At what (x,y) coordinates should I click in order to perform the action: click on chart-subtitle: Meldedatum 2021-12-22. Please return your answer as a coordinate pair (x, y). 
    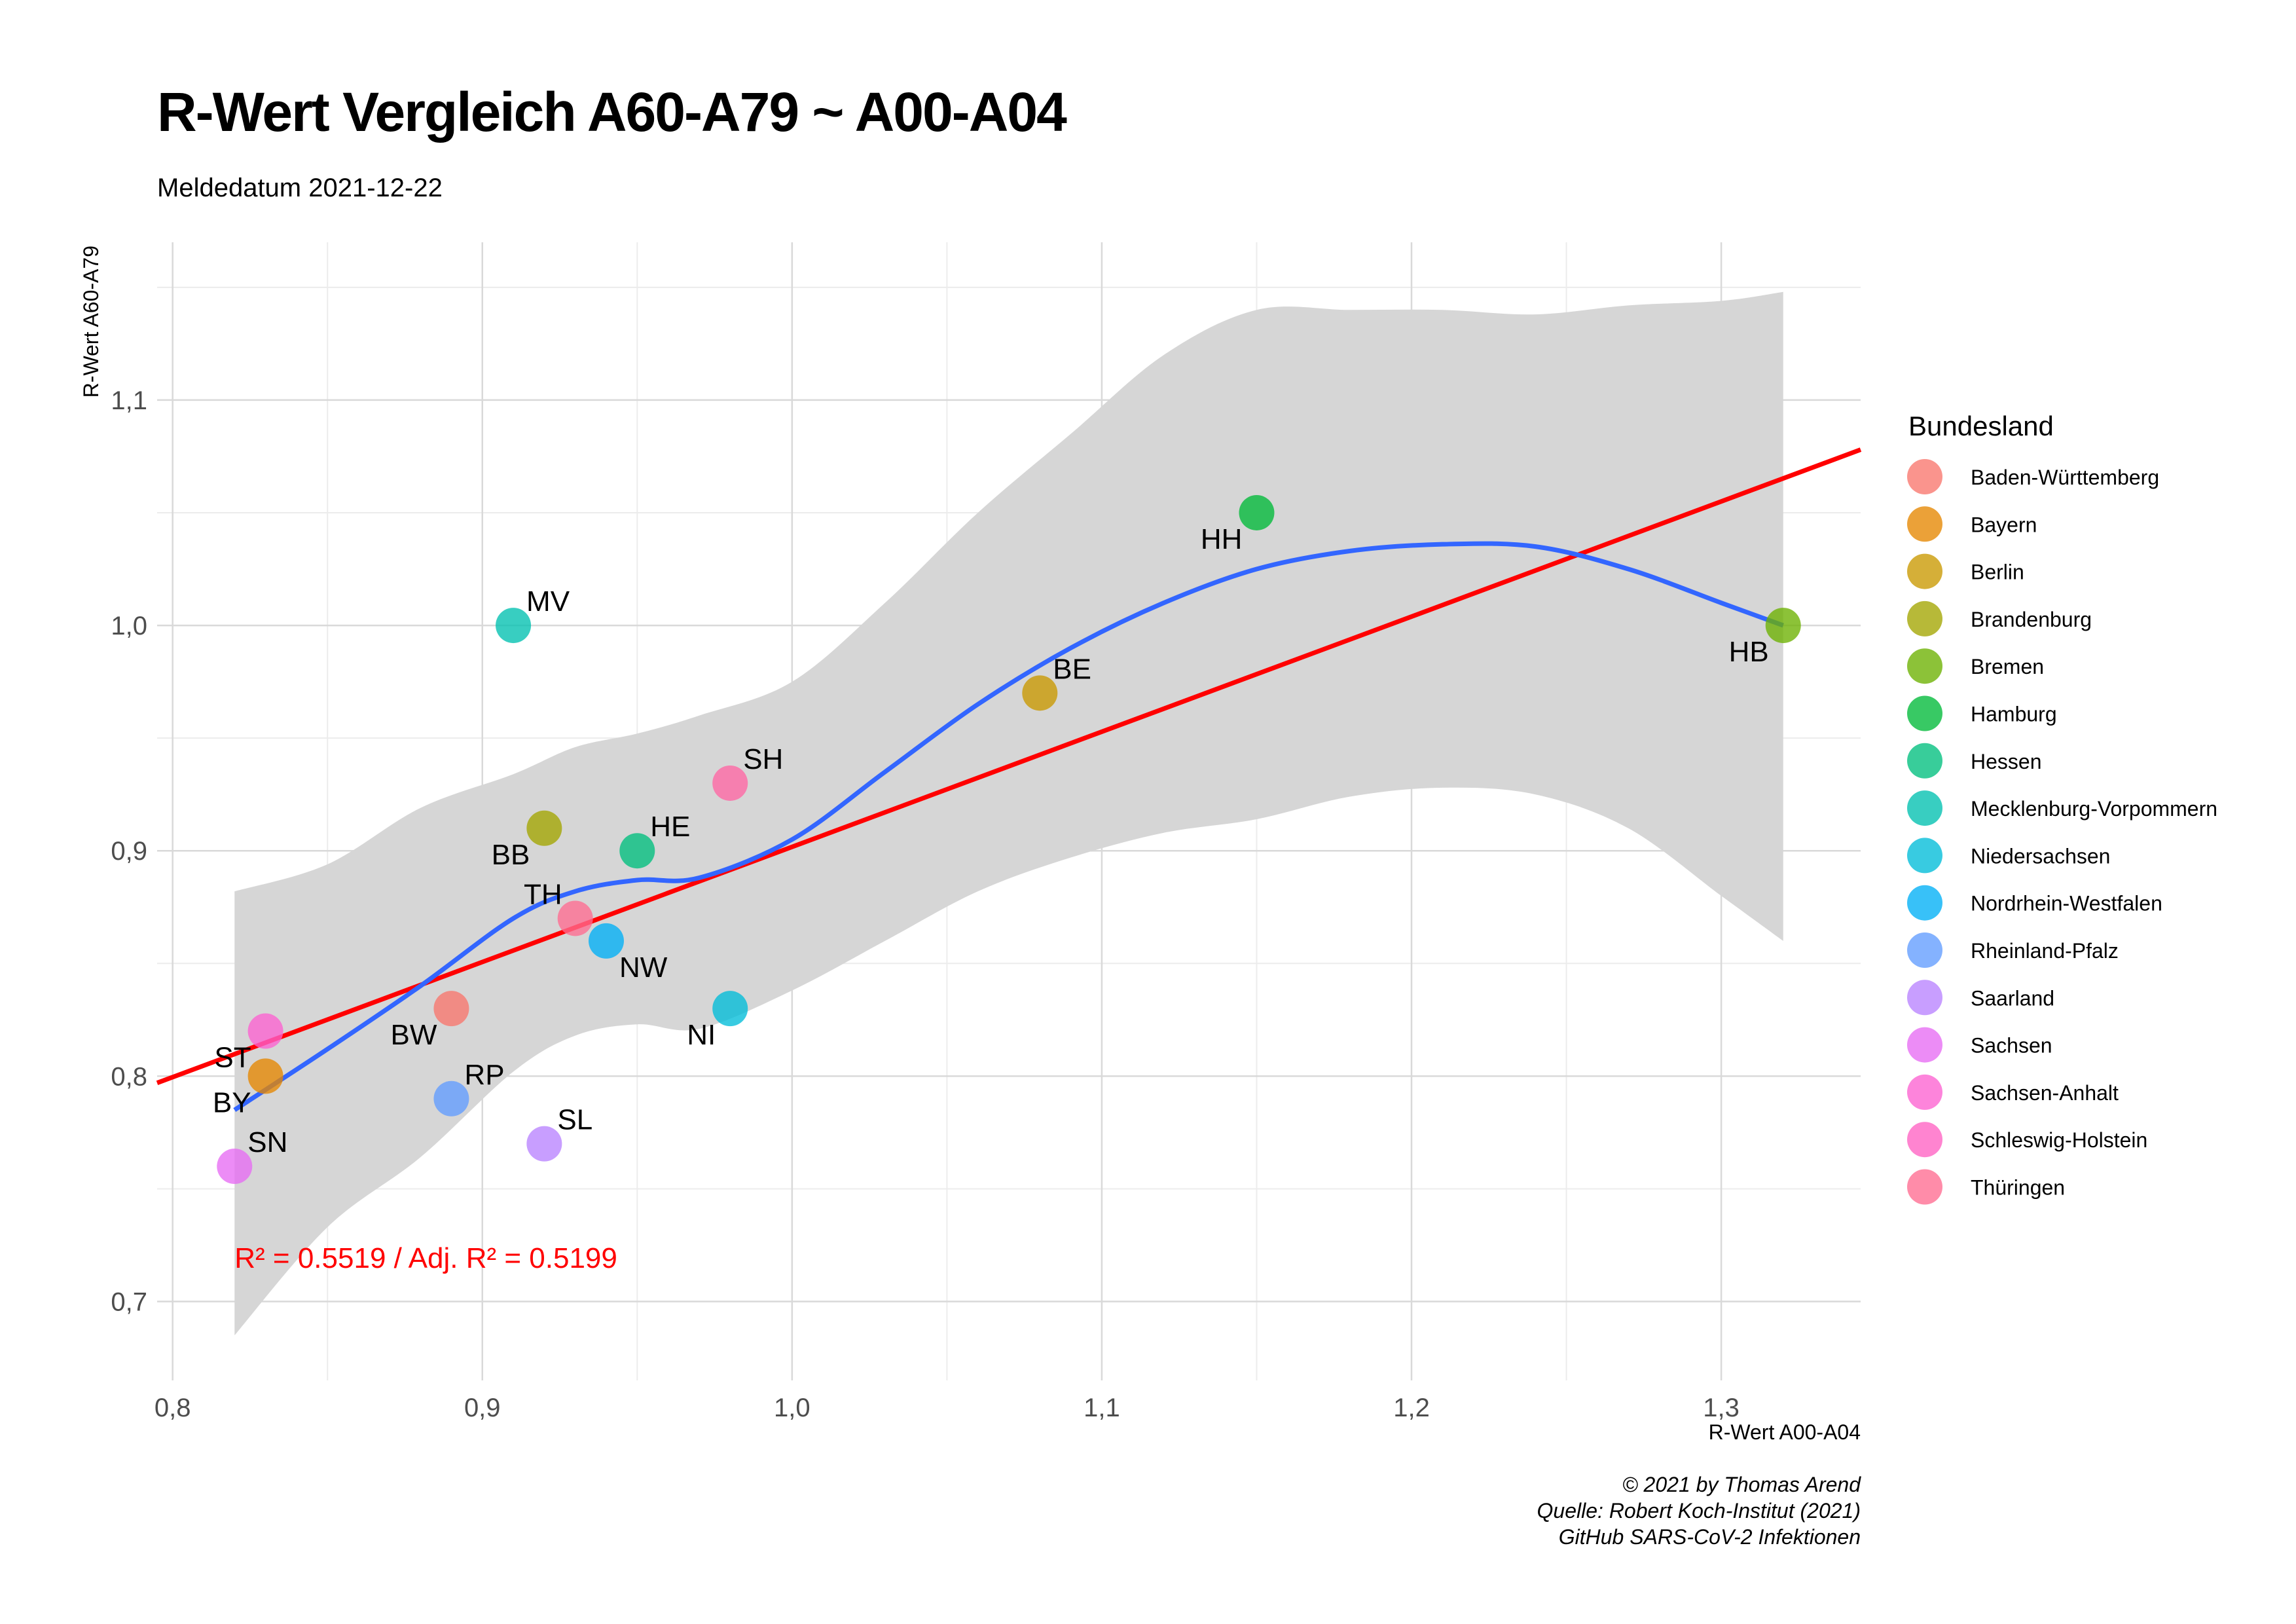
    Looking at the image, I should click on (300, 188).